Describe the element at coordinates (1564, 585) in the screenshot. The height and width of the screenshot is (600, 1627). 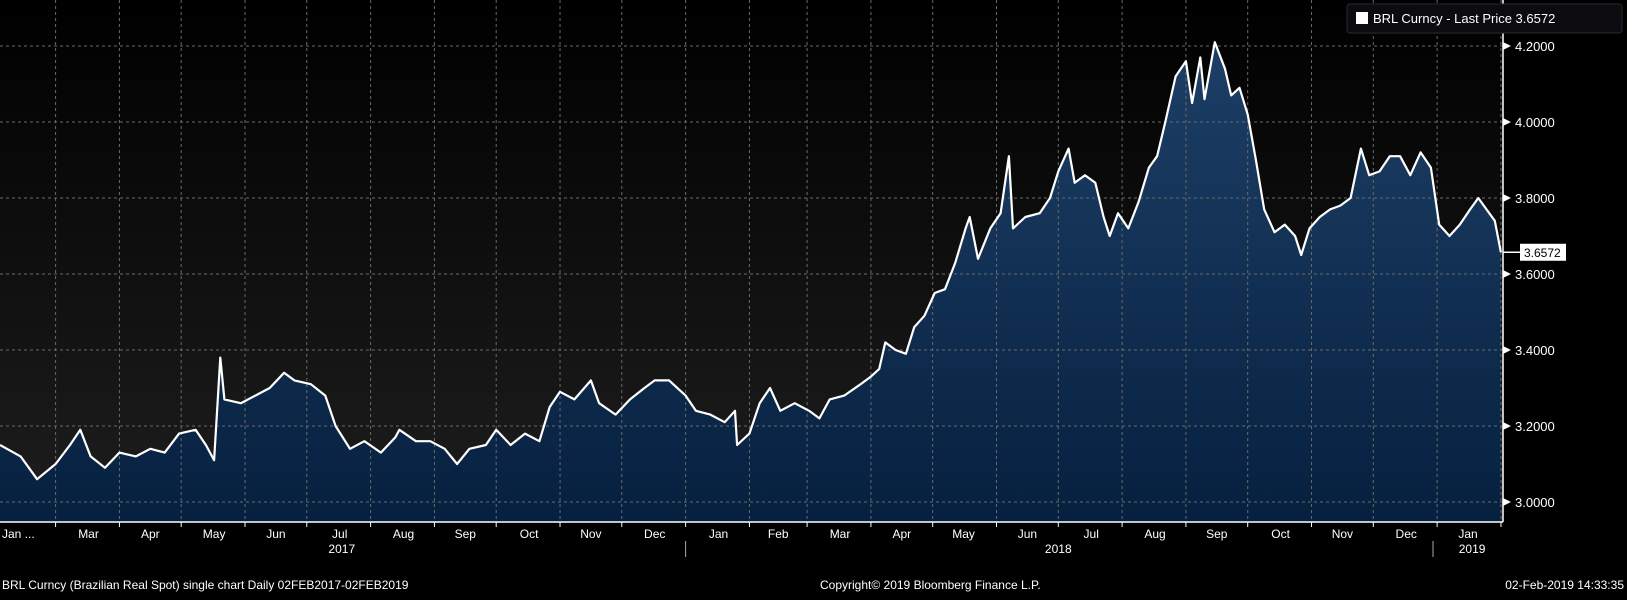
I see `footer-timestamp: 02-Feb-2019 14:33:35` at that location.